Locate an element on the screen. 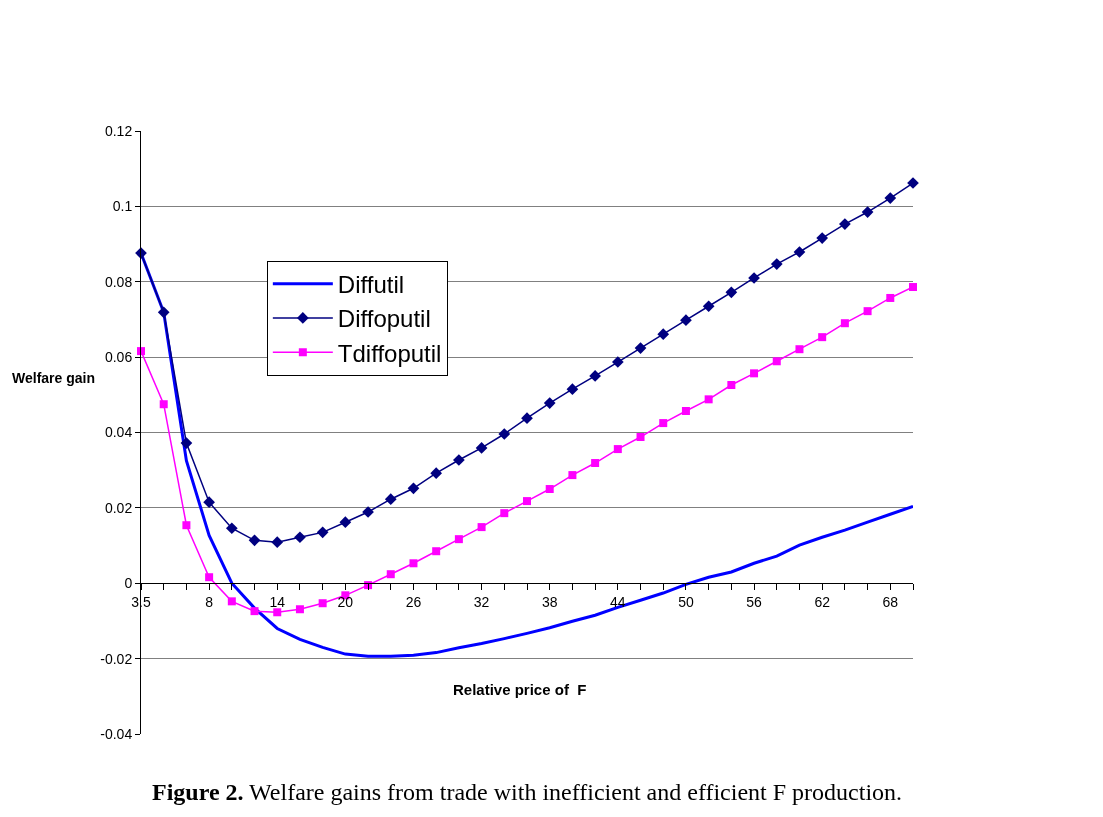 The image size is (1103, 817). y-axis-title: Welfare gain is located at coordinates (53, 378).